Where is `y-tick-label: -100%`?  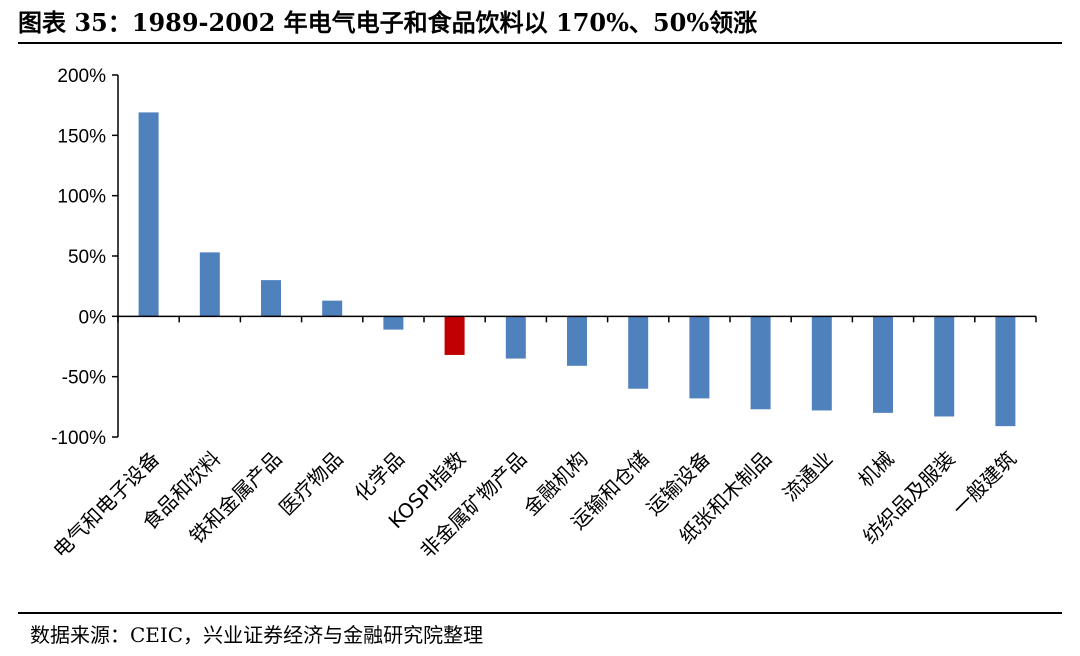
y-tick-label: -100% is located at coordinates (78, 438).